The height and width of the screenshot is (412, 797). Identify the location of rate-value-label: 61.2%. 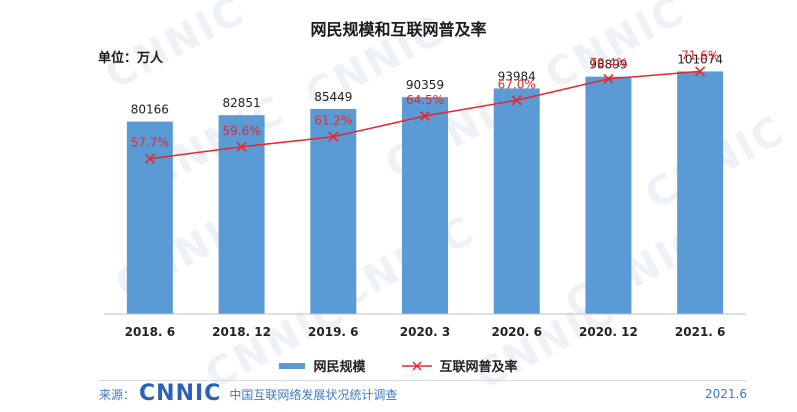
(333, 121).